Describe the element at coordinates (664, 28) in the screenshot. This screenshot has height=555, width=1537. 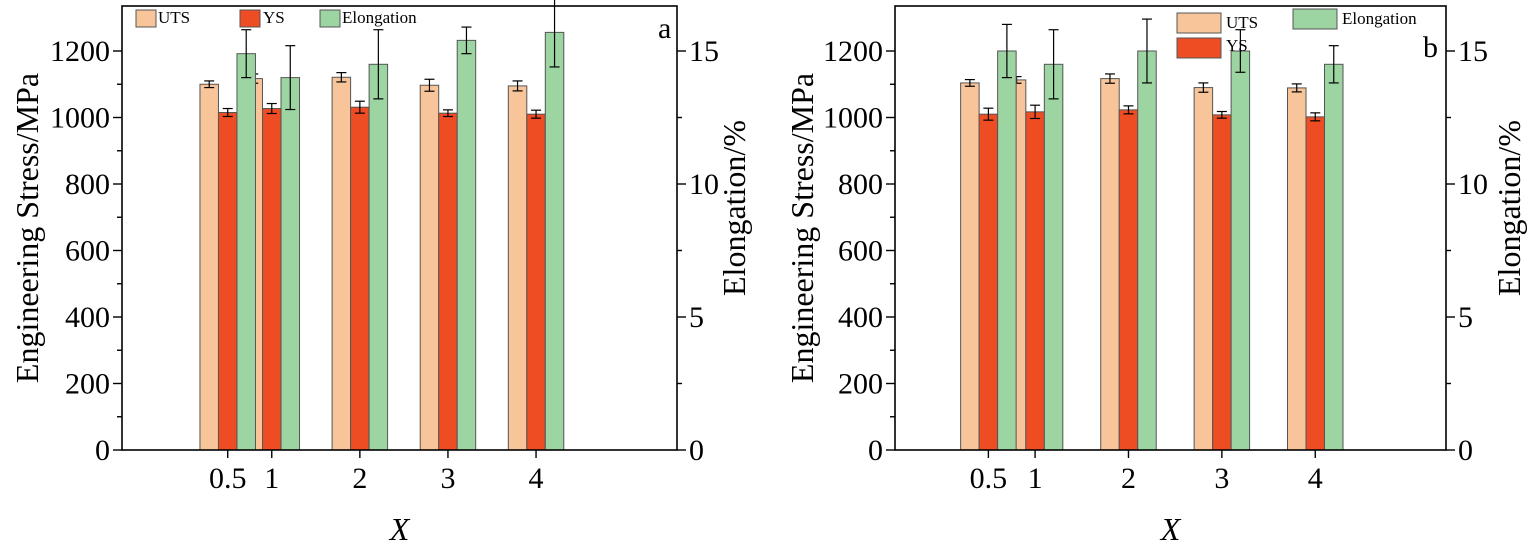
I see `panel-label: a` at that location.